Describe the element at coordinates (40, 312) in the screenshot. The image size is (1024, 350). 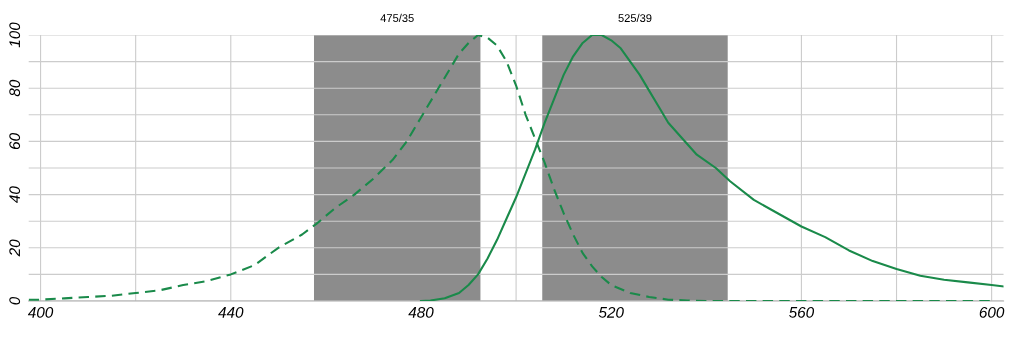
I see `x-tick-label: 400` at that location.